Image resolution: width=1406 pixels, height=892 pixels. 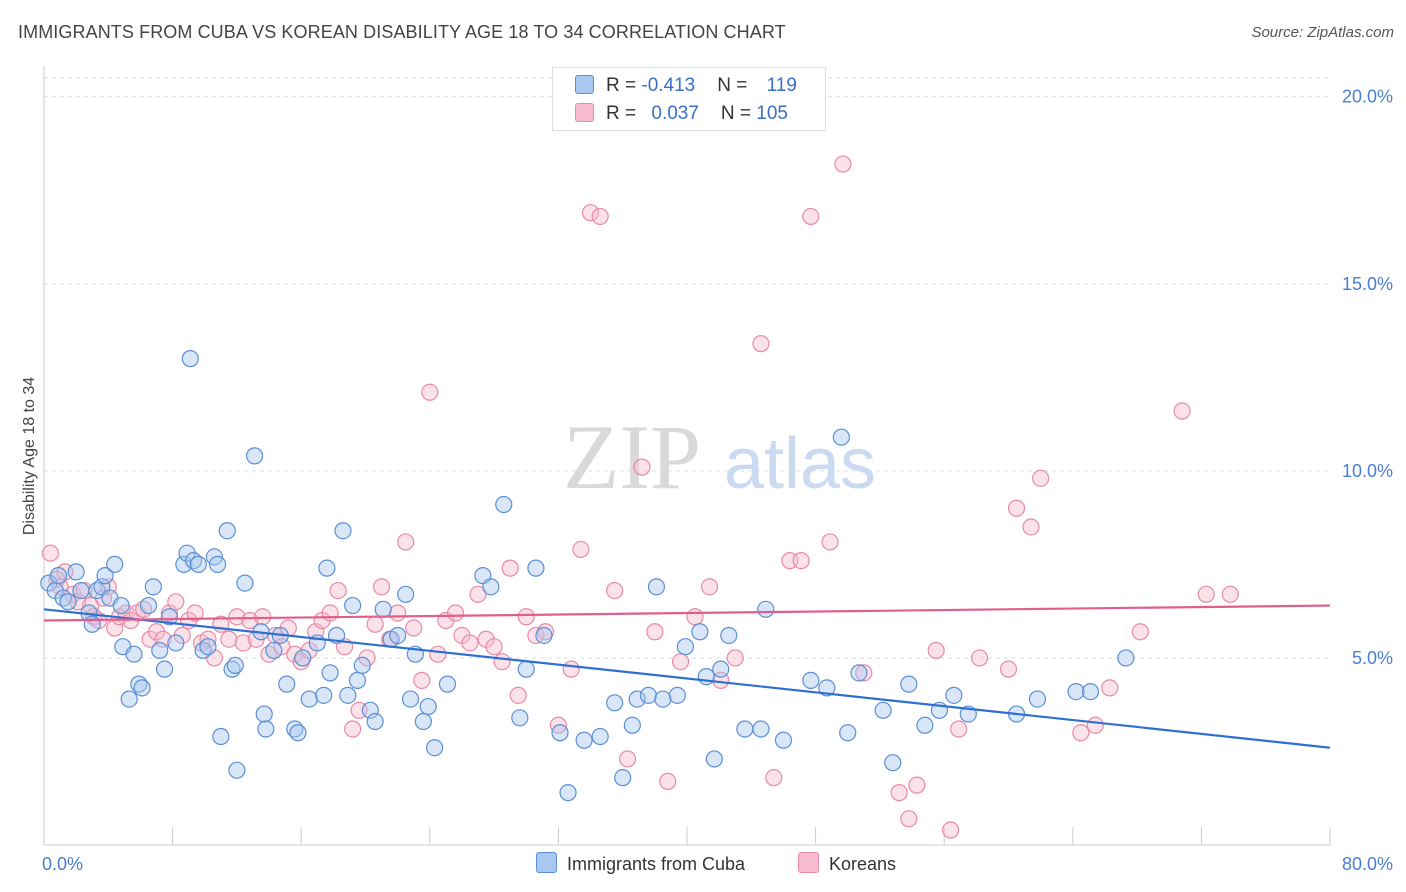 What do you see at coordinates (1322, 32) in the screenshot?
I see `source-label: Source: ZipAtlas.com` at bounding box center [1322, 32].